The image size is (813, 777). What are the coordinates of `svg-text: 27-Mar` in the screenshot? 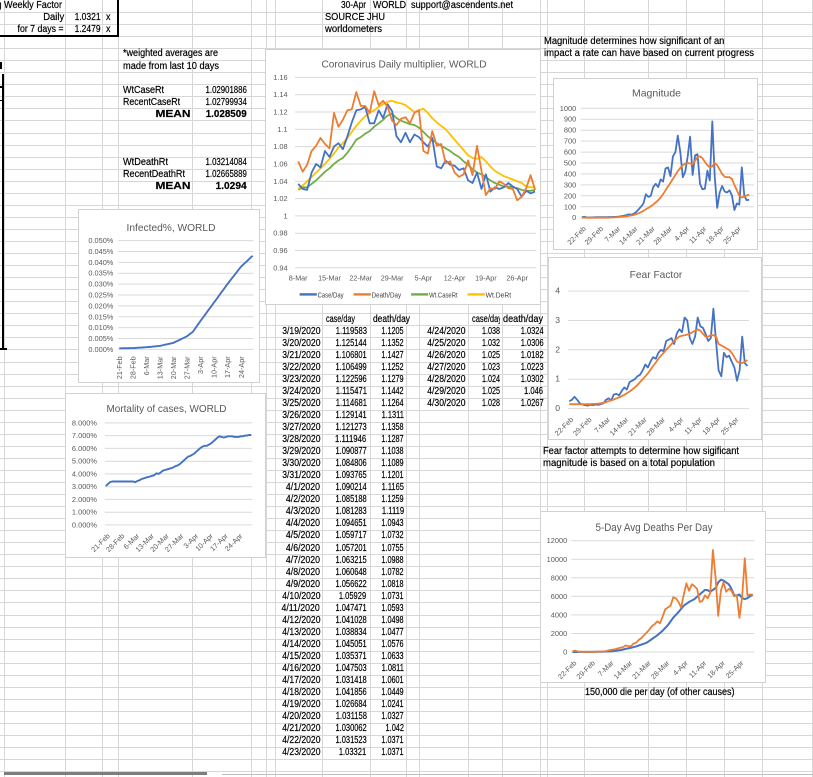 It's located at (186, 367).